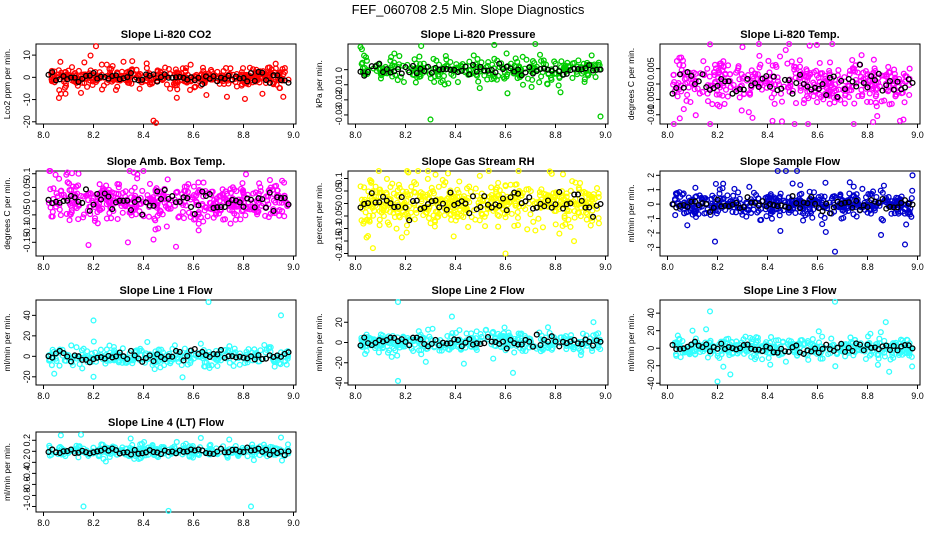 The width and height of the screenshot is (936, 540). Describe the element at coordinates (7, 342) in the screenshot. I see `y-axis-label: ml/min per min.` at that location.